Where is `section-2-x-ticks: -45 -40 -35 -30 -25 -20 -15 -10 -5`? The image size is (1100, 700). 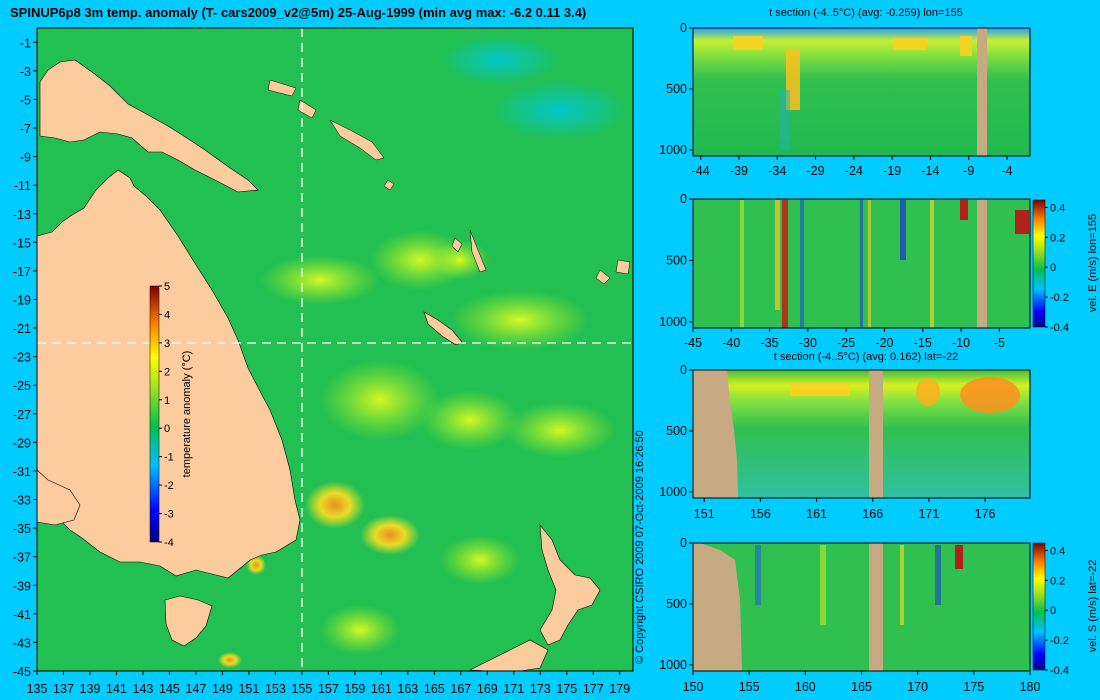 section-2-x-ticks: -45 -40 -35 -30 -25 -20 -15 -10 -5 is located at coordinates (844, 339).